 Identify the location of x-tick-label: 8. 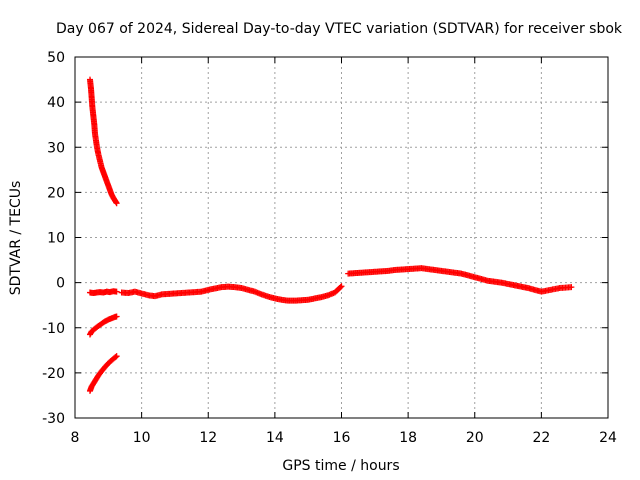
(75, 438).